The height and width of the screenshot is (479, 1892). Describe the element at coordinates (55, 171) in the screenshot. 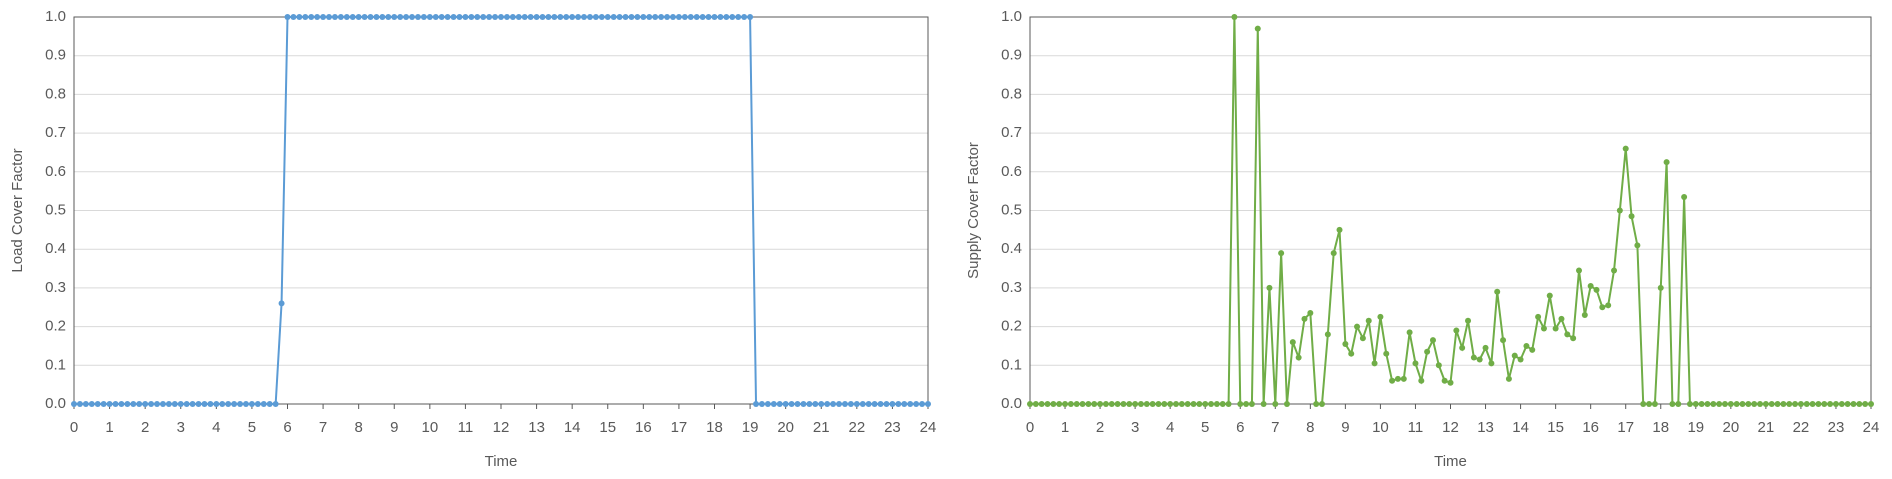

I see `y-tick-label: 0.6` at that location.